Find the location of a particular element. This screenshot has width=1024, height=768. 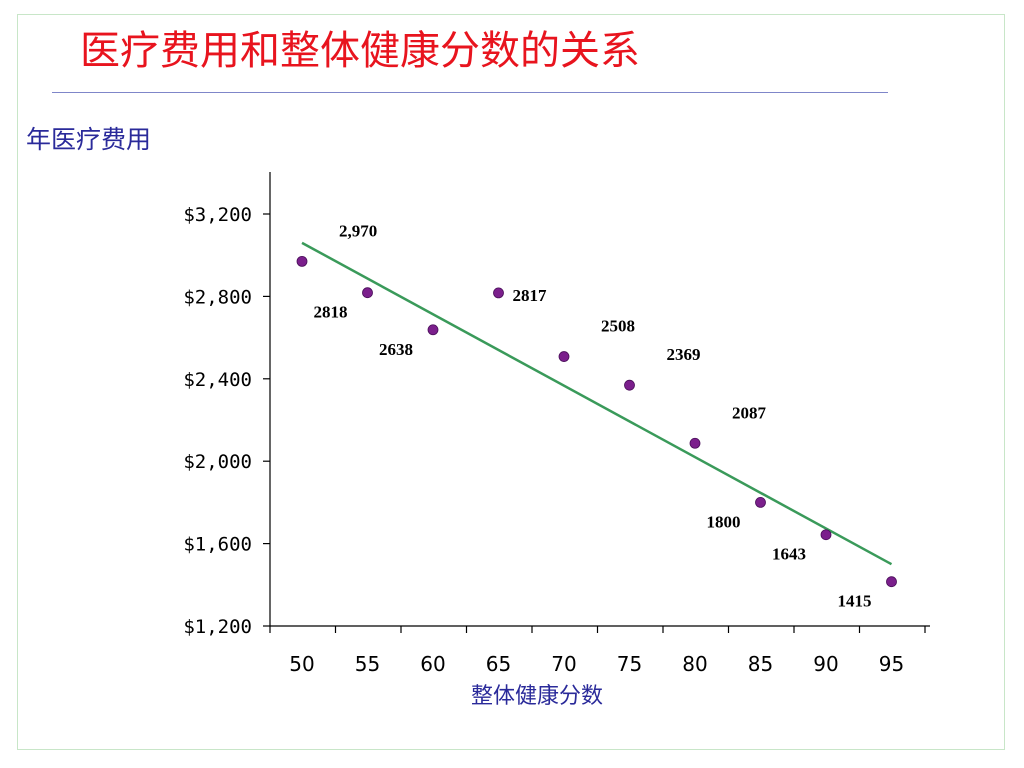

data-label: 2087 is located at coordinates (749, 412).